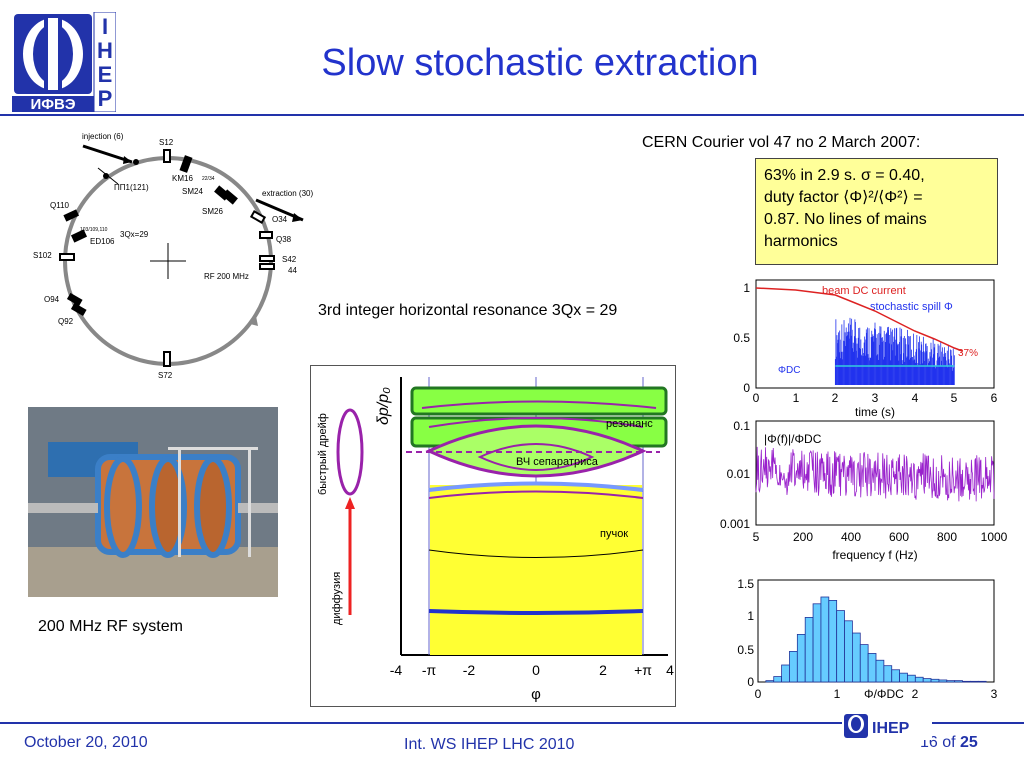 Image resolution: width=1024 pixels, height=768 pixels. What do you see at coordinates (540, 63) in the screenshot?
I see `slide-title: Slow stochastic extraction` at bounding box center [540, 63].